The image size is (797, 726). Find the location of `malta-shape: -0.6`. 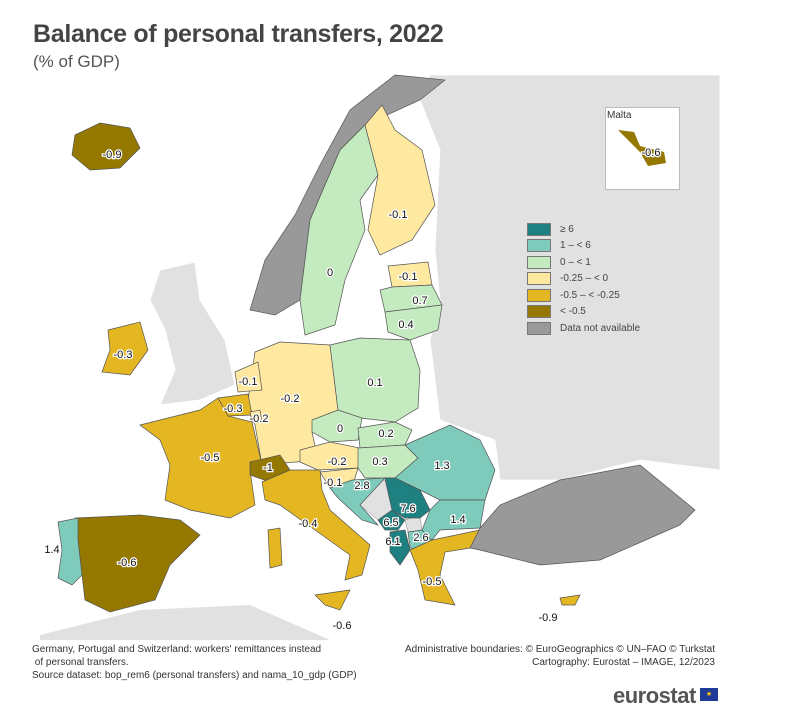

malta-shape: -0.6 is located at coordinates (642, 148).